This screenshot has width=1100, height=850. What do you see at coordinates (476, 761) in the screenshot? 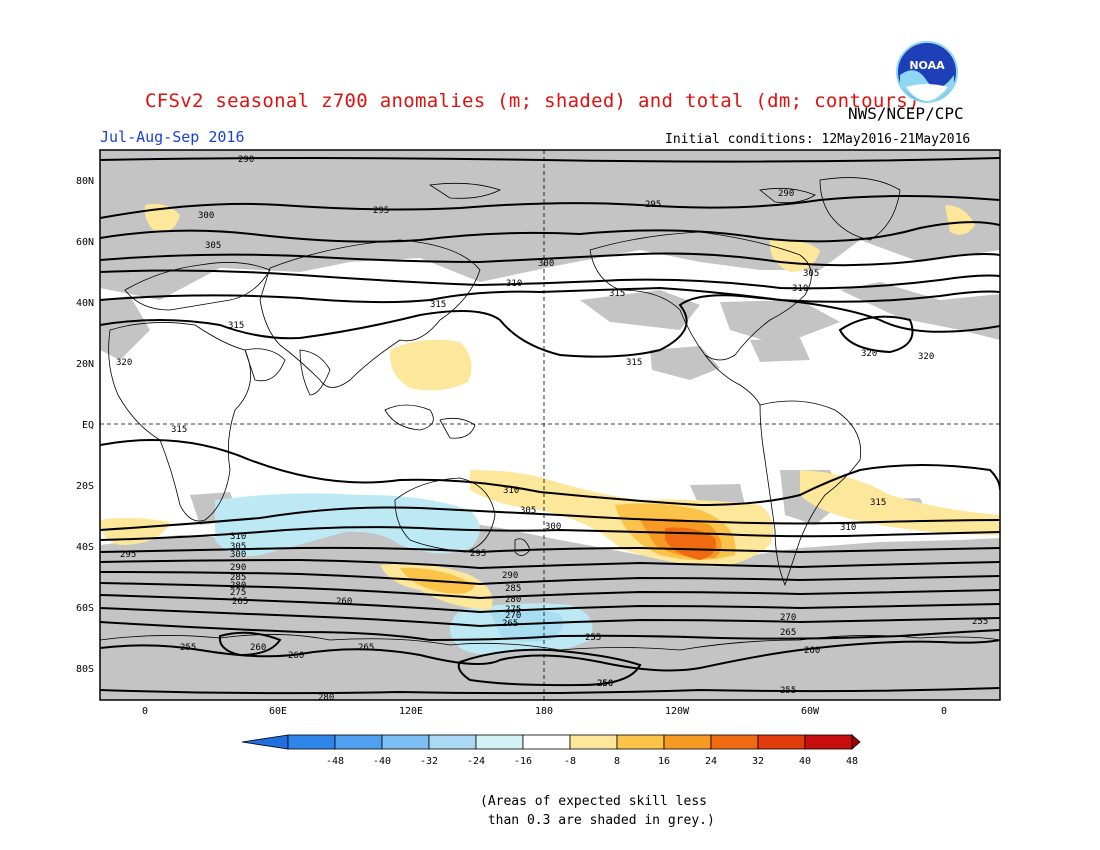
I see `colorbar-tick-label: -24` at bounding box center [476, 761].